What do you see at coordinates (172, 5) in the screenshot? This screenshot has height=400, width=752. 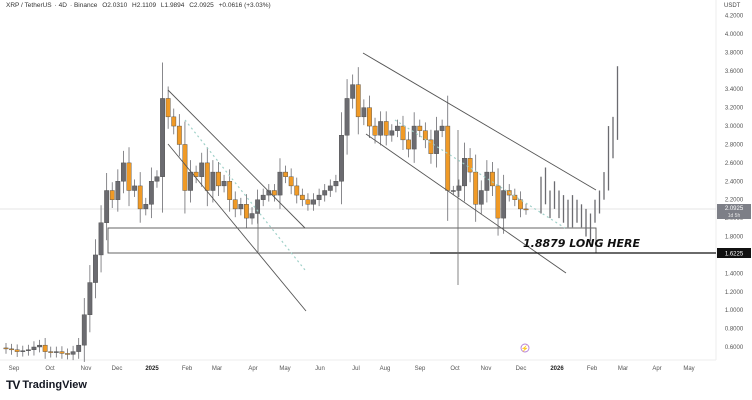 I see `ohlc-low: L1.9894` at bounding box center [172, 5].